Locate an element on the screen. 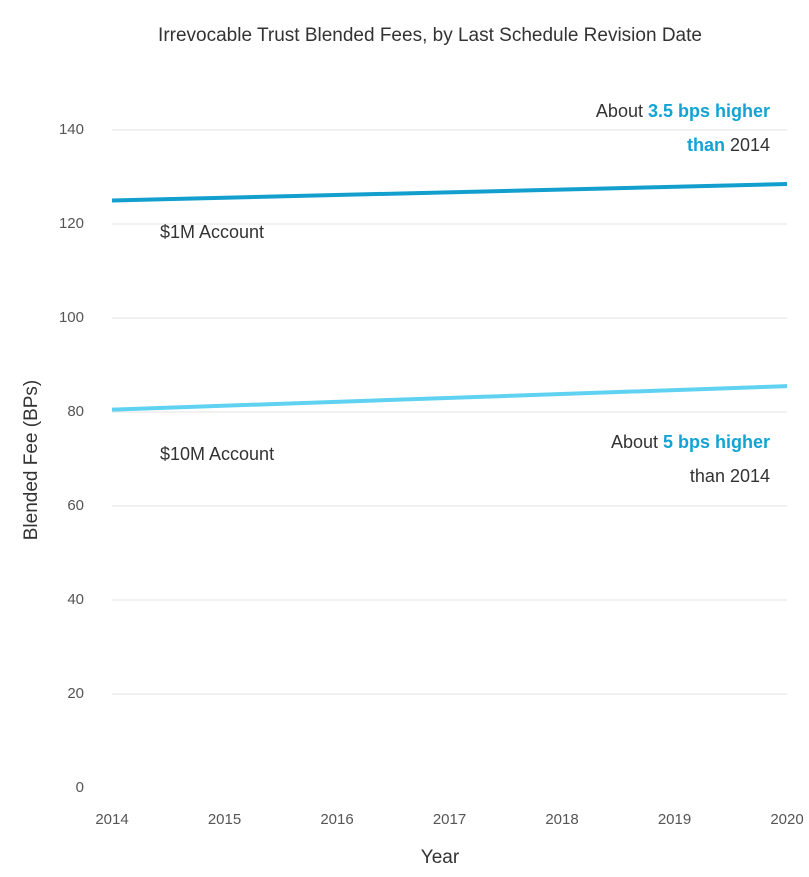 The height and width of the screenshot is (877, 809). y-axis-label: Blended Fee (BPs) is located at coordinates (31, 460).